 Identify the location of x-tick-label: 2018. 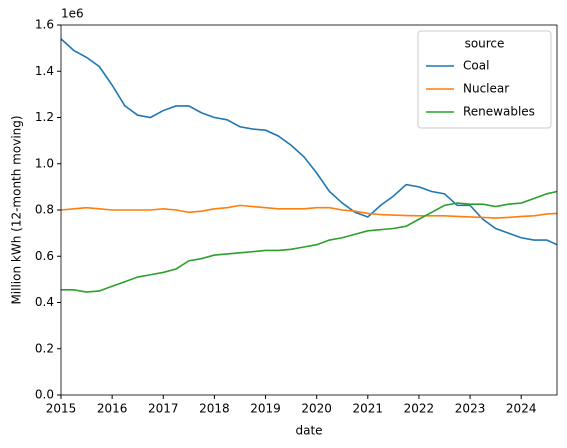
(214, 409).